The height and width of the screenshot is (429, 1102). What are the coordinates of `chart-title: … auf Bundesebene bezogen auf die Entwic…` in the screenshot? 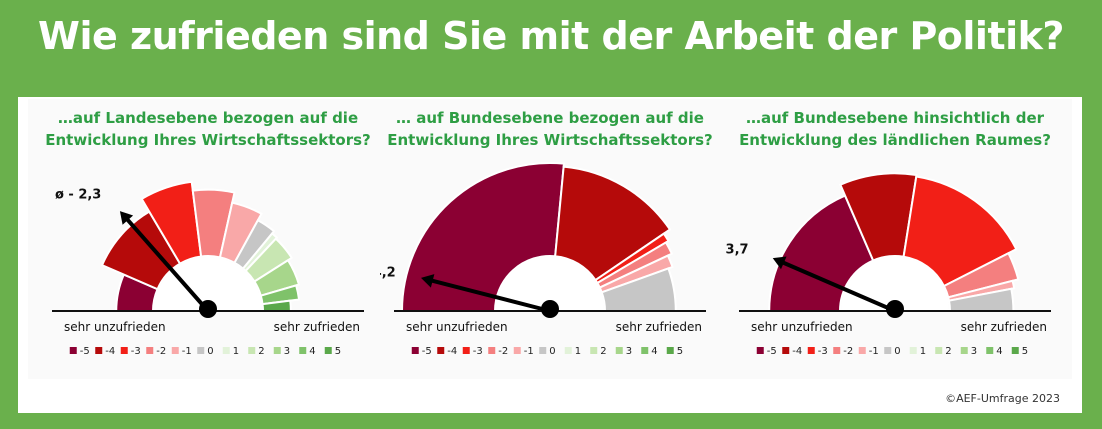 It's located at (550, 129).